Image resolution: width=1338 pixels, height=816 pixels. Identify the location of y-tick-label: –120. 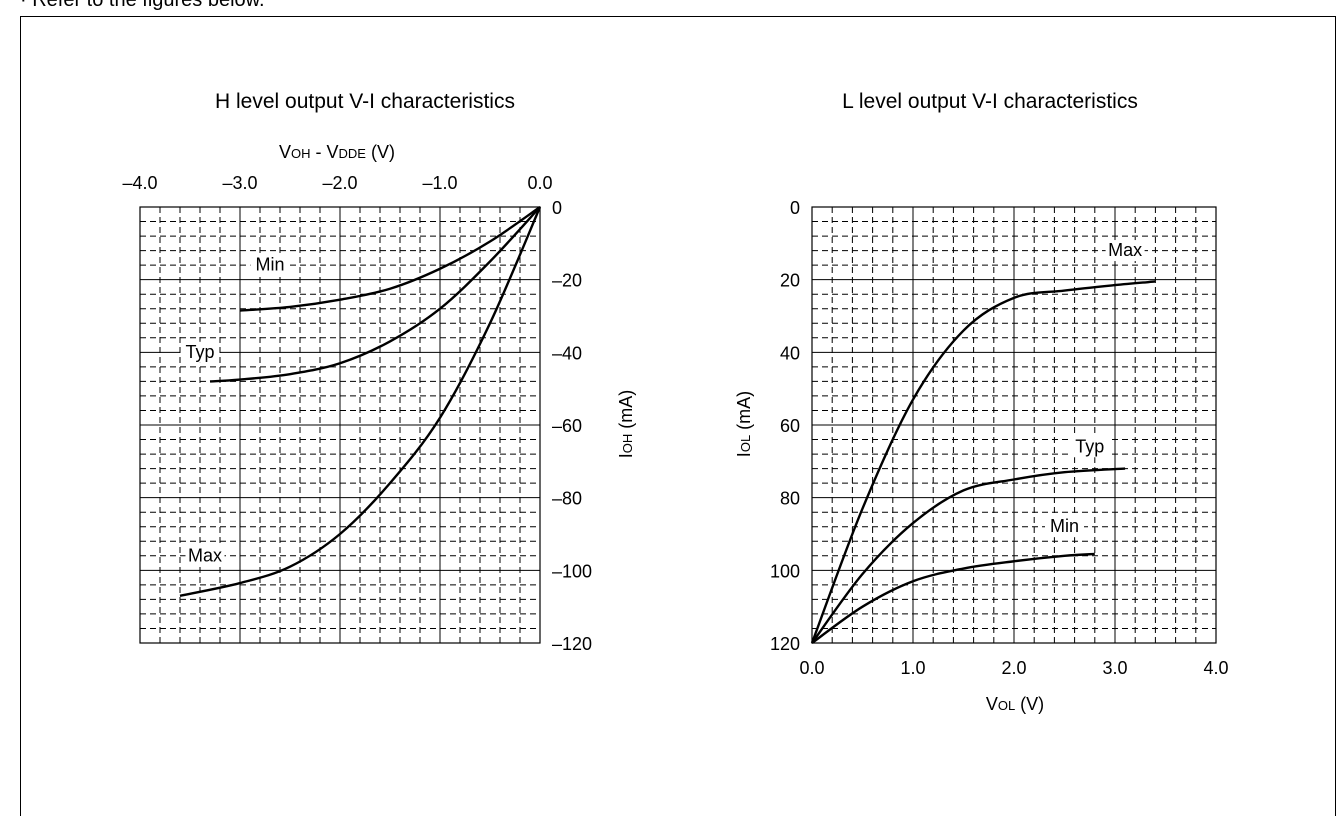
(572, 644).